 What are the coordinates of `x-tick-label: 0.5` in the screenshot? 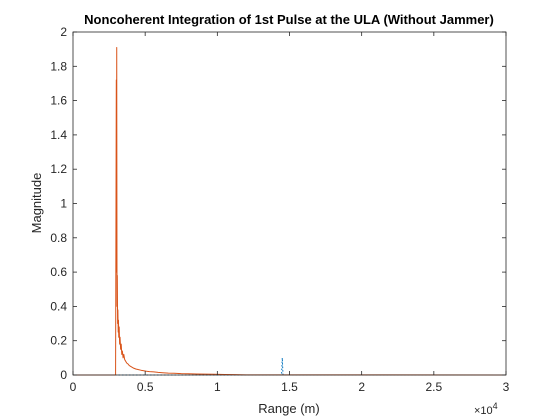 It's located at (145, 387).